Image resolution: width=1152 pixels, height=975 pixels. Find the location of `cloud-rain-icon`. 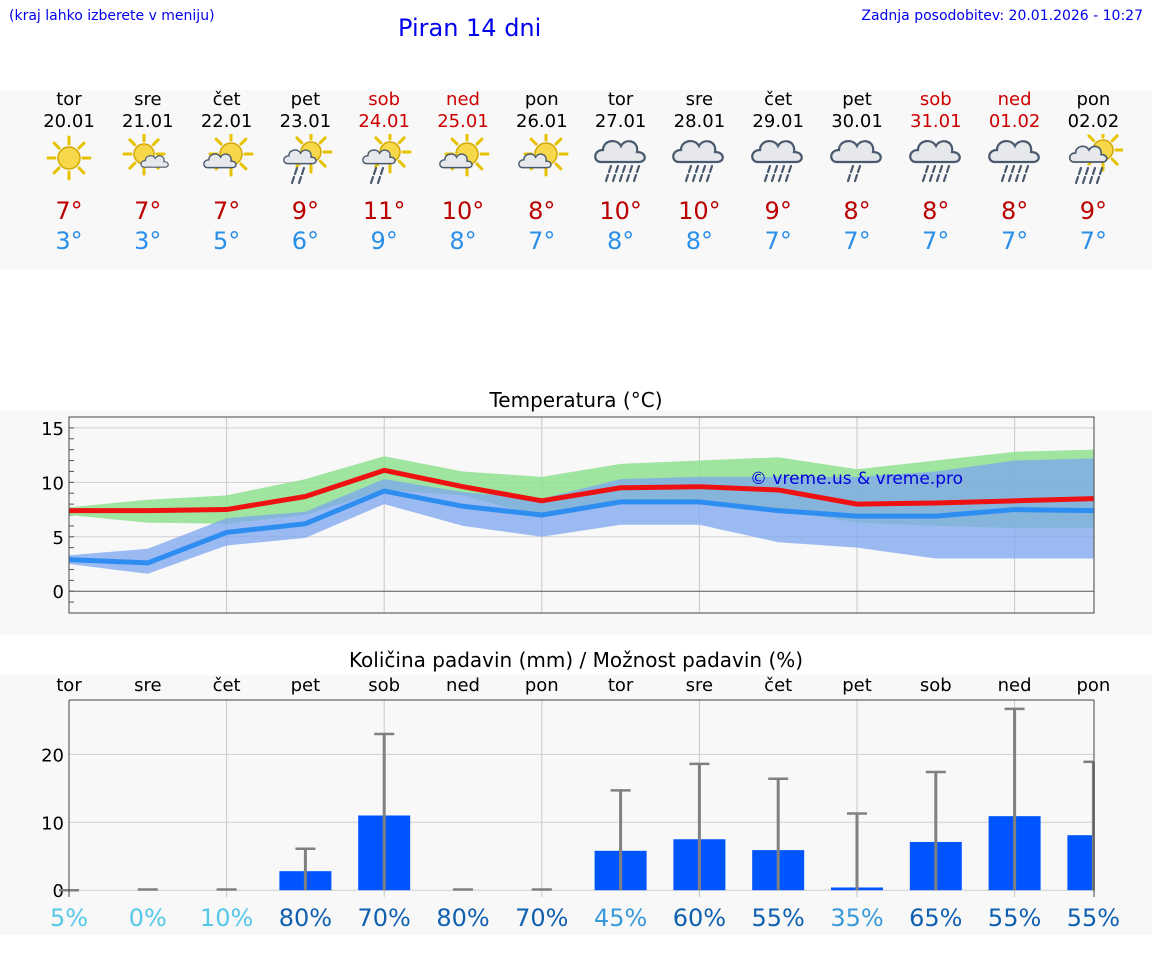

cloud-rain-icon is located at coordinates (777, 161).